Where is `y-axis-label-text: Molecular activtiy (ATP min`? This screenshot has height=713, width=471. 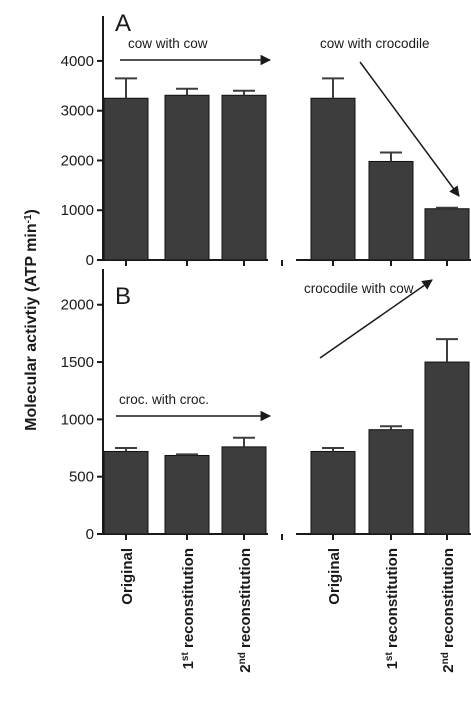 y-axis-label-text: Molecular activtiy (ATP min is located at coordinates (31, 326).